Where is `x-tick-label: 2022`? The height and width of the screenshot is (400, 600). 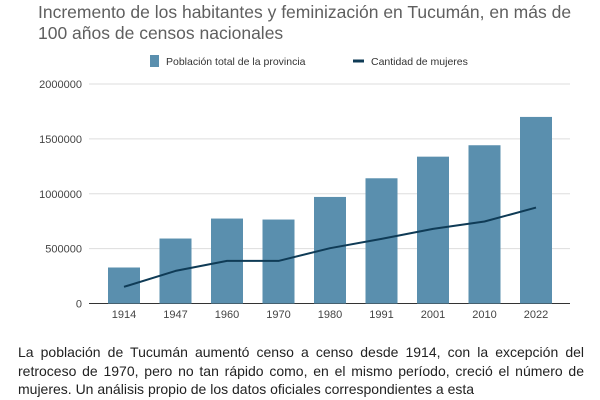 x-tick-label: 2022 is located at coordinates (536, 315).